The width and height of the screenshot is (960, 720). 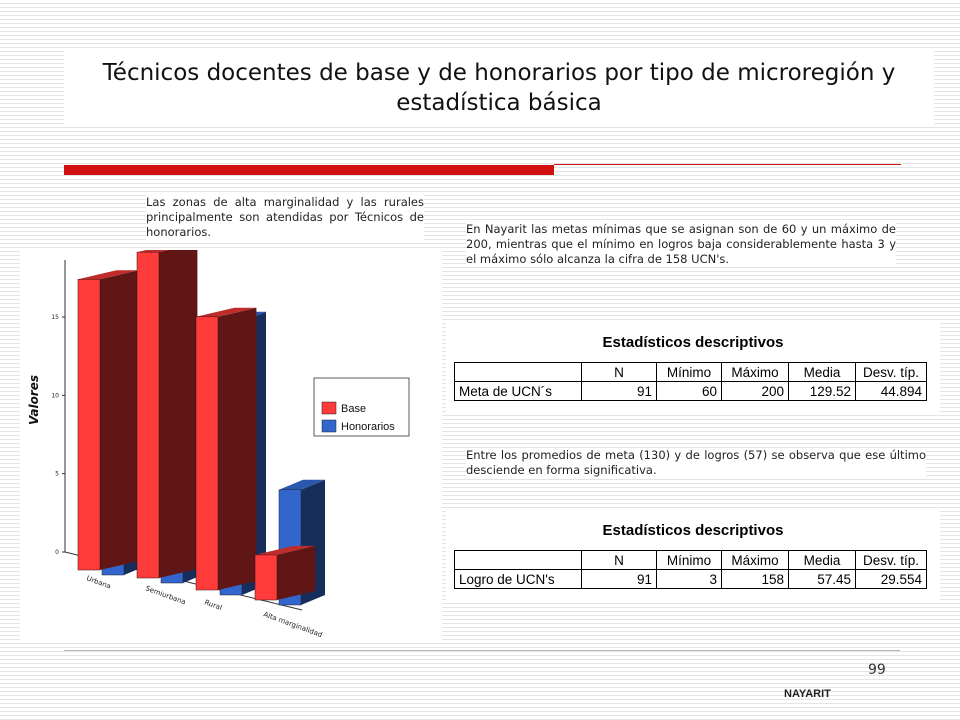 I want to click on table-row: Meta de UCN´s 91 60 200 129.52 44.894, so click(x=690, y=391).